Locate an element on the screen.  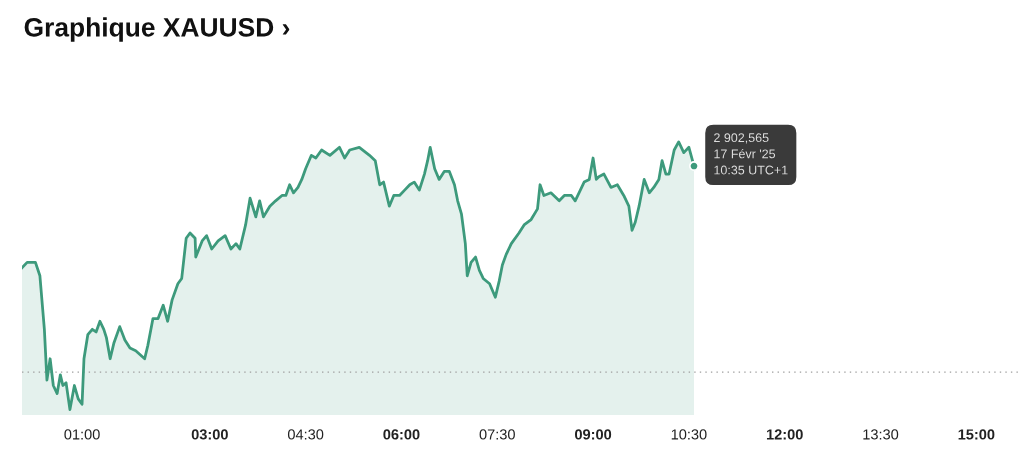
x-tick-label: 06:00 is located at coordinates (401, 434).